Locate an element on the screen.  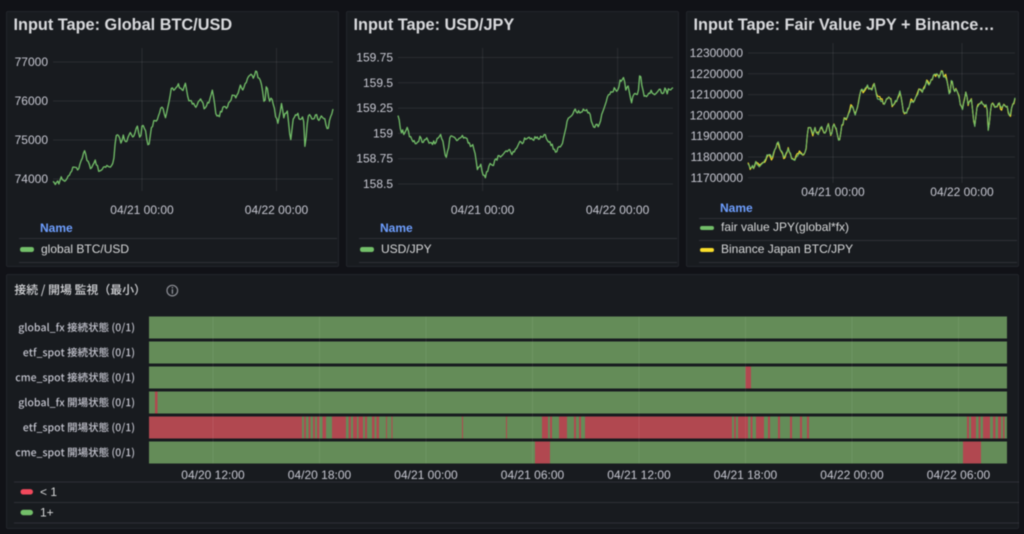
svg-text: 04/22 06:00 is located at coordinates (959, 475).